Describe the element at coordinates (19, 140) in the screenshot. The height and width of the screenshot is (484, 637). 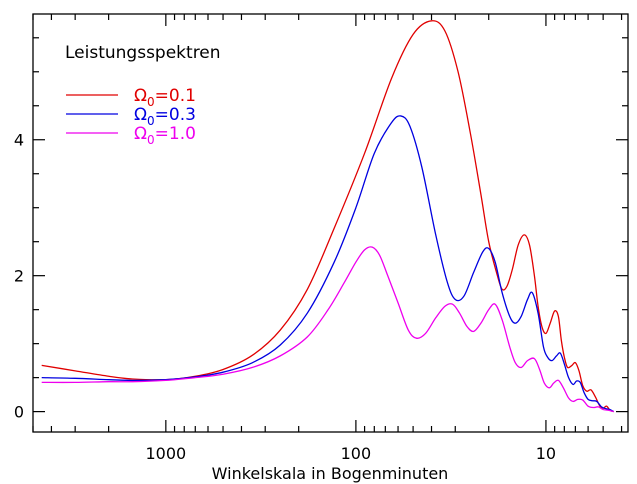
I see `y-tick-label: 4` at that location.